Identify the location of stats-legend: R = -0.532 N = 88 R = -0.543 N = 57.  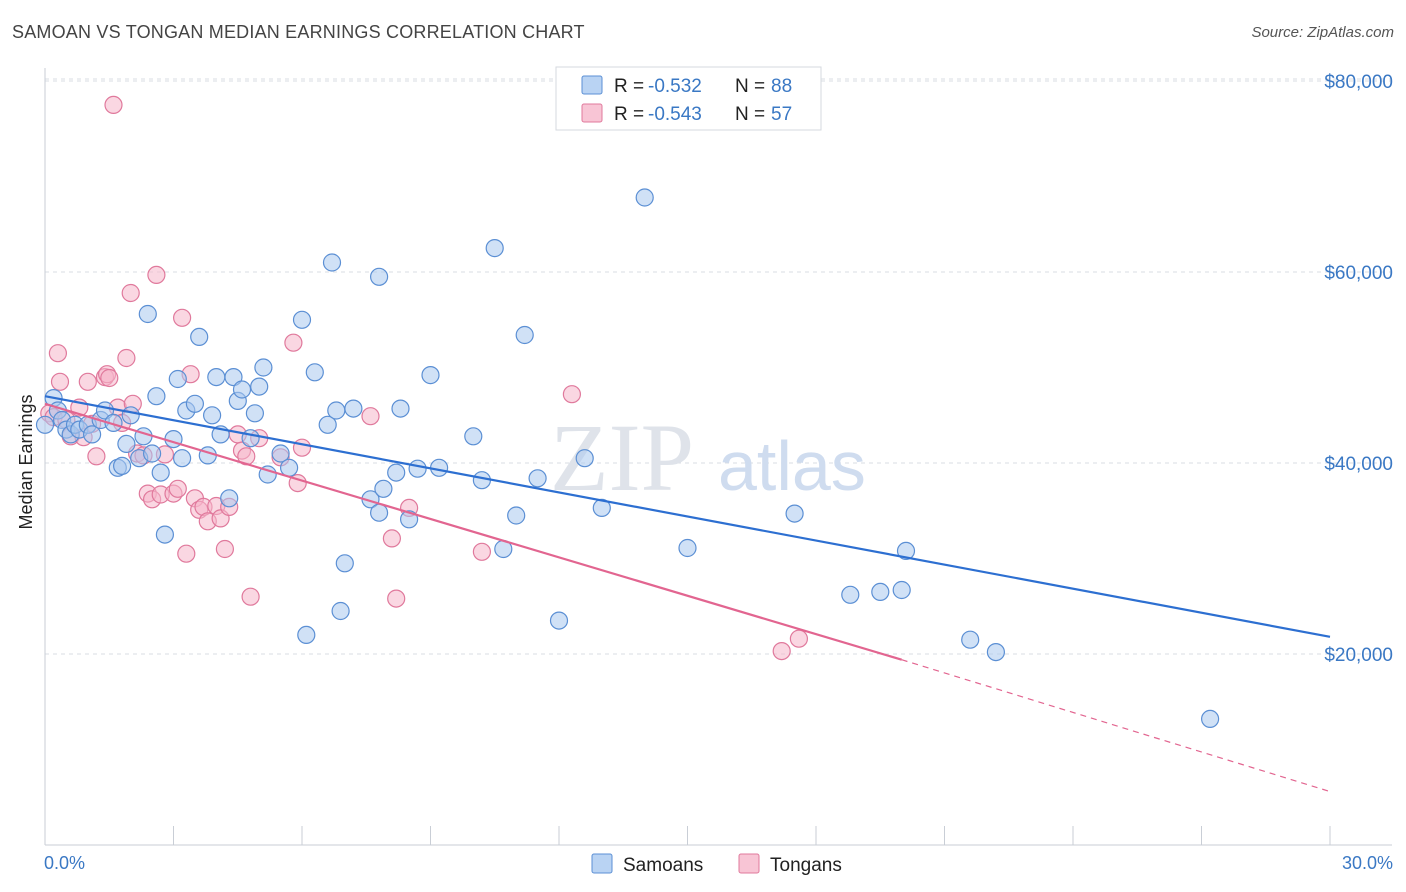
(688, 98).